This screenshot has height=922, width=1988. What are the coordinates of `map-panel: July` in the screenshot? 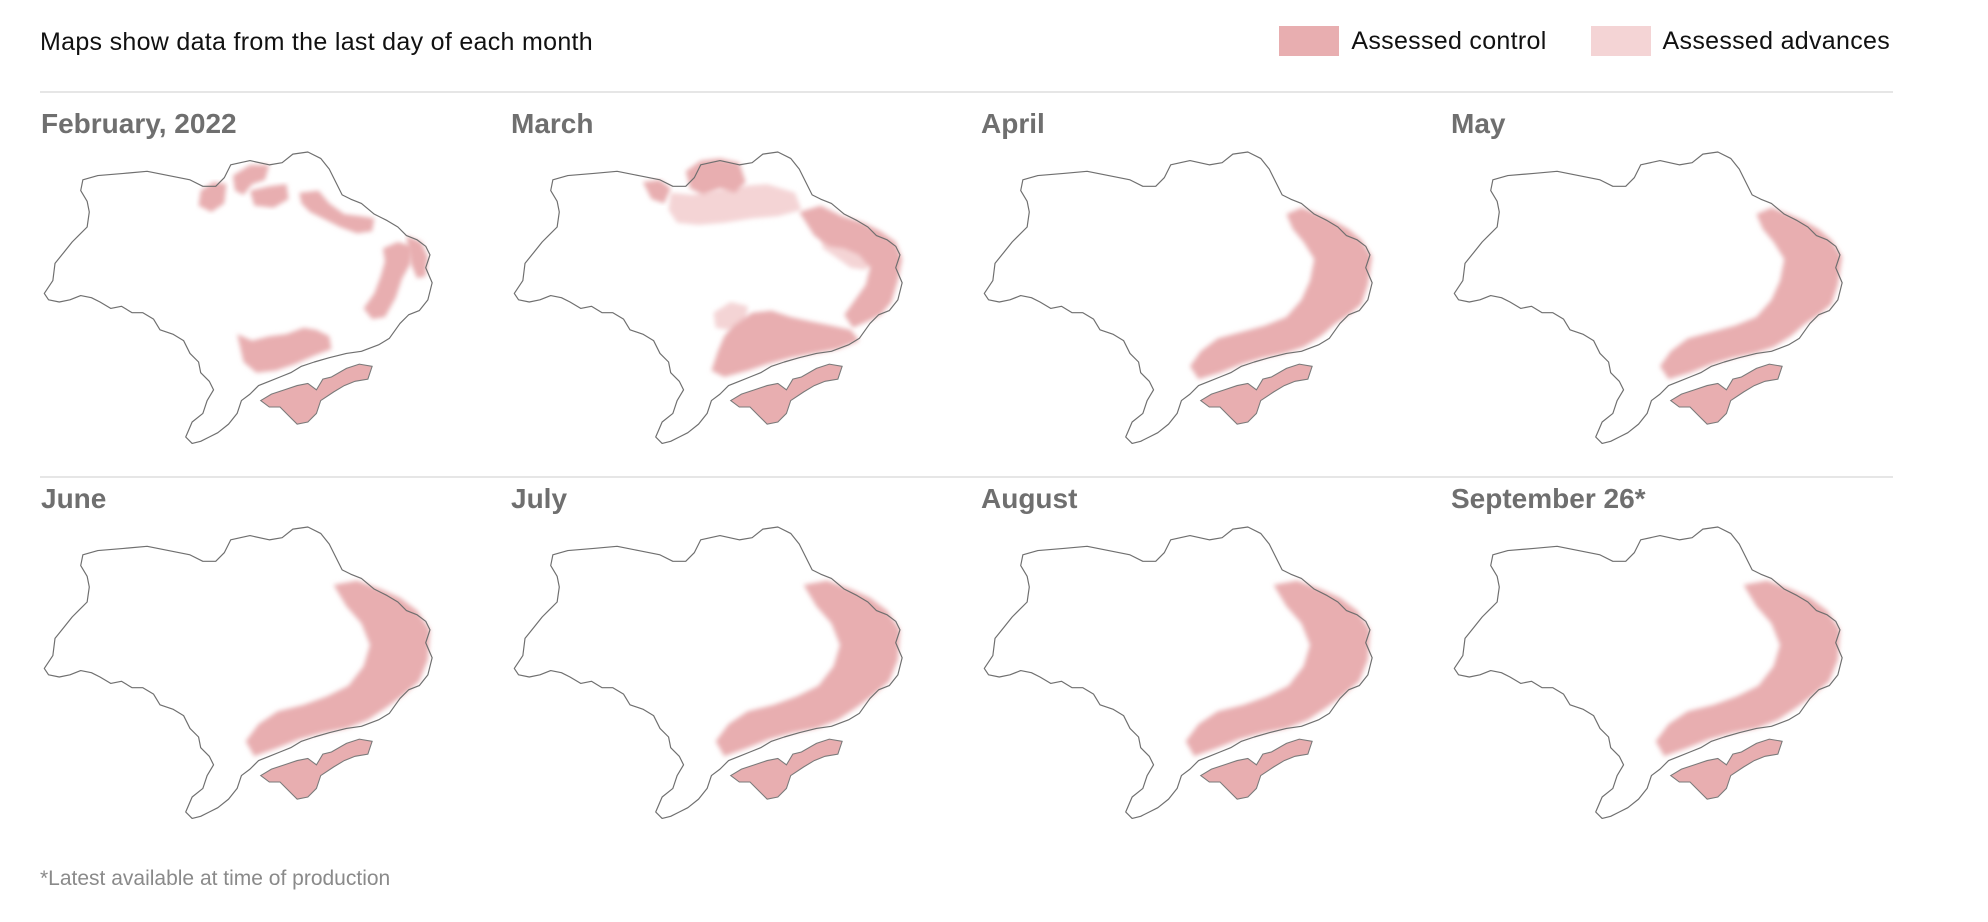 It's located at (740, 652).